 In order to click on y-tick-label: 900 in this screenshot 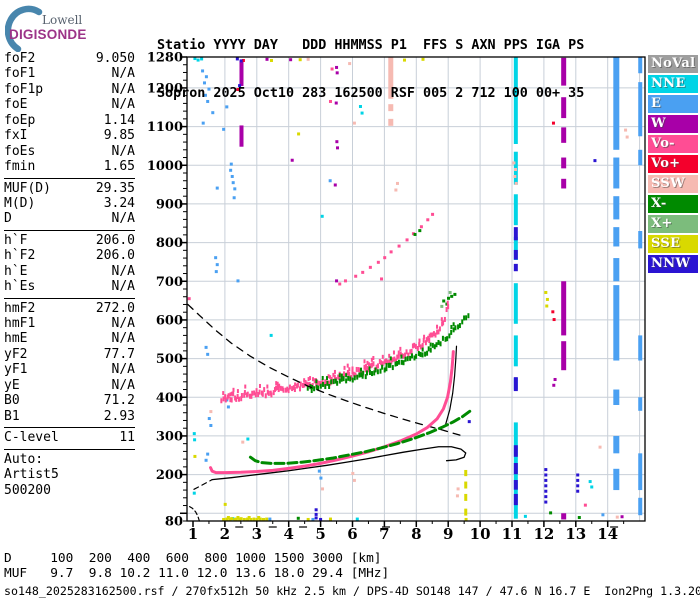, I will do `click(169, 204)`.